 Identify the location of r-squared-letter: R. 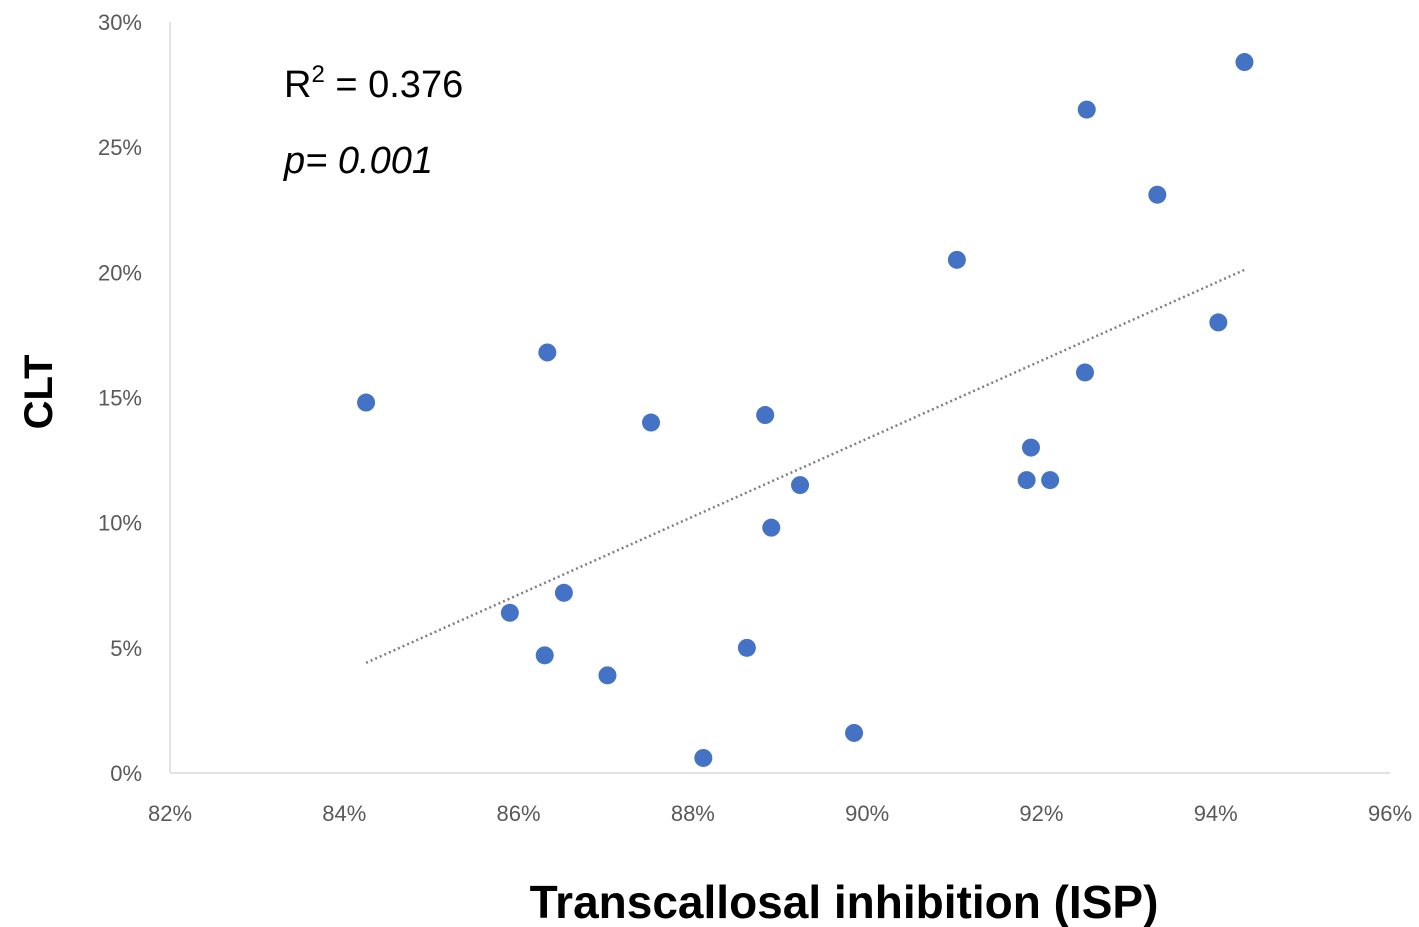
(297, 85).